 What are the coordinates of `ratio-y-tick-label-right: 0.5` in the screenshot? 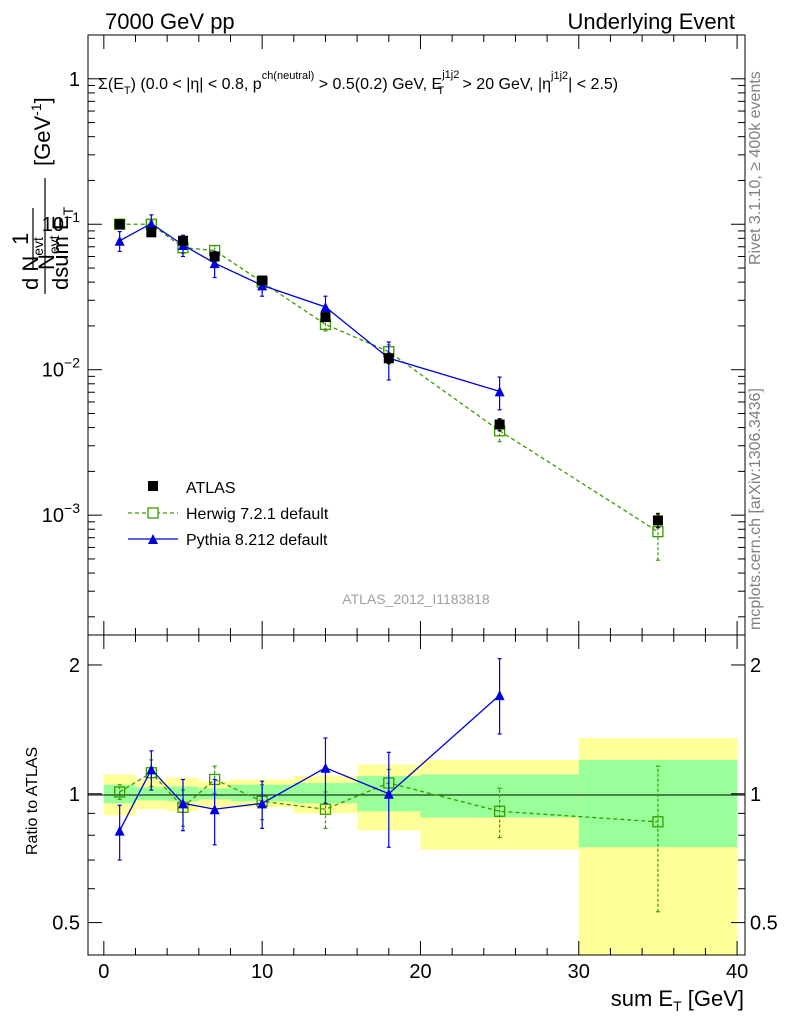 It's located at (764, 924).